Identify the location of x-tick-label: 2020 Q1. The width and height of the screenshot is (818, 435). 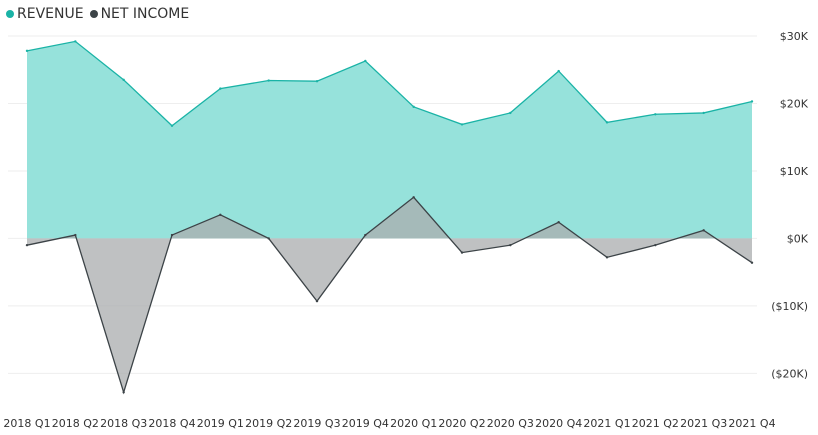
(413, 423).